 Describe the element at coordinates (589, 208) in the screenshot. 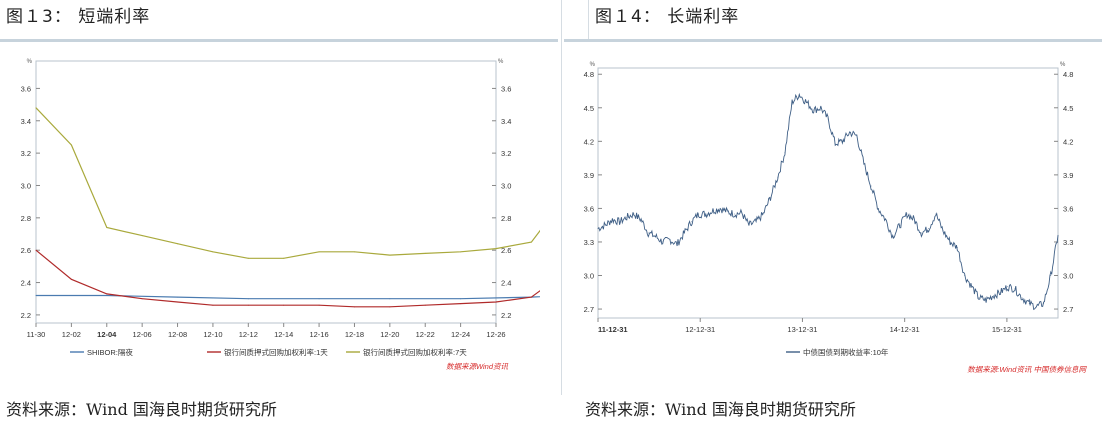

I see `y-tick-label-left: 3.6` at that location.